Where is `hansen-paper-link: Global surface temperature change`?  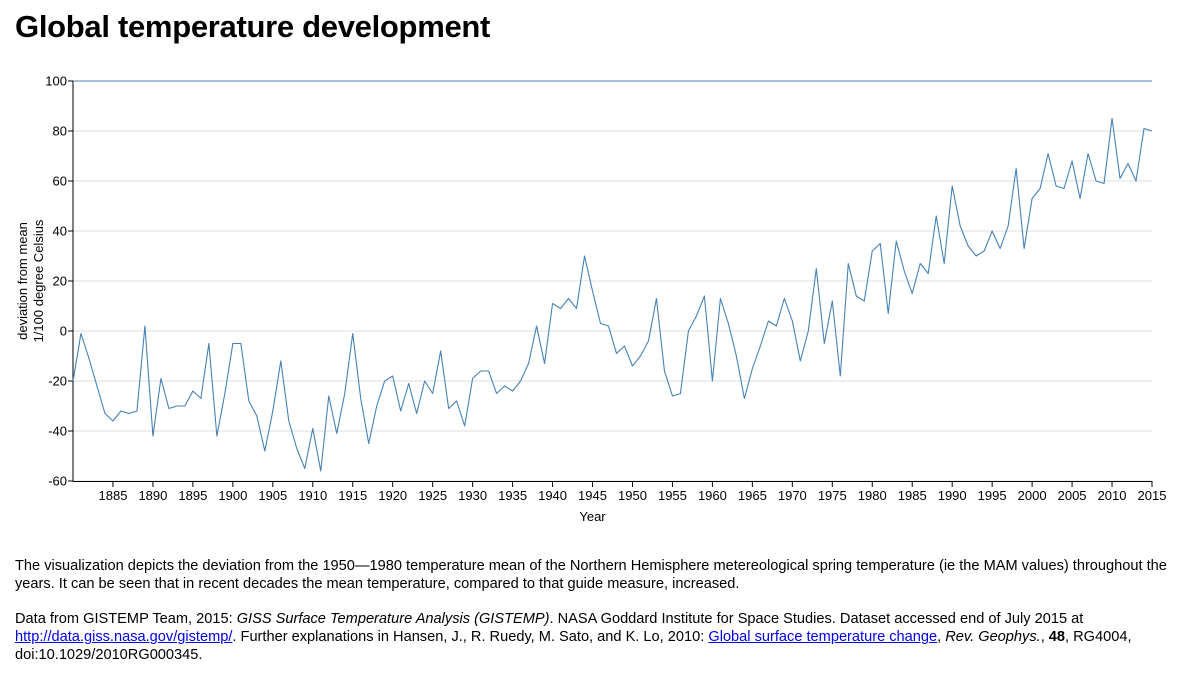 hansen-paper-link: Global surface temperature change is located at coordinates (823, 637).